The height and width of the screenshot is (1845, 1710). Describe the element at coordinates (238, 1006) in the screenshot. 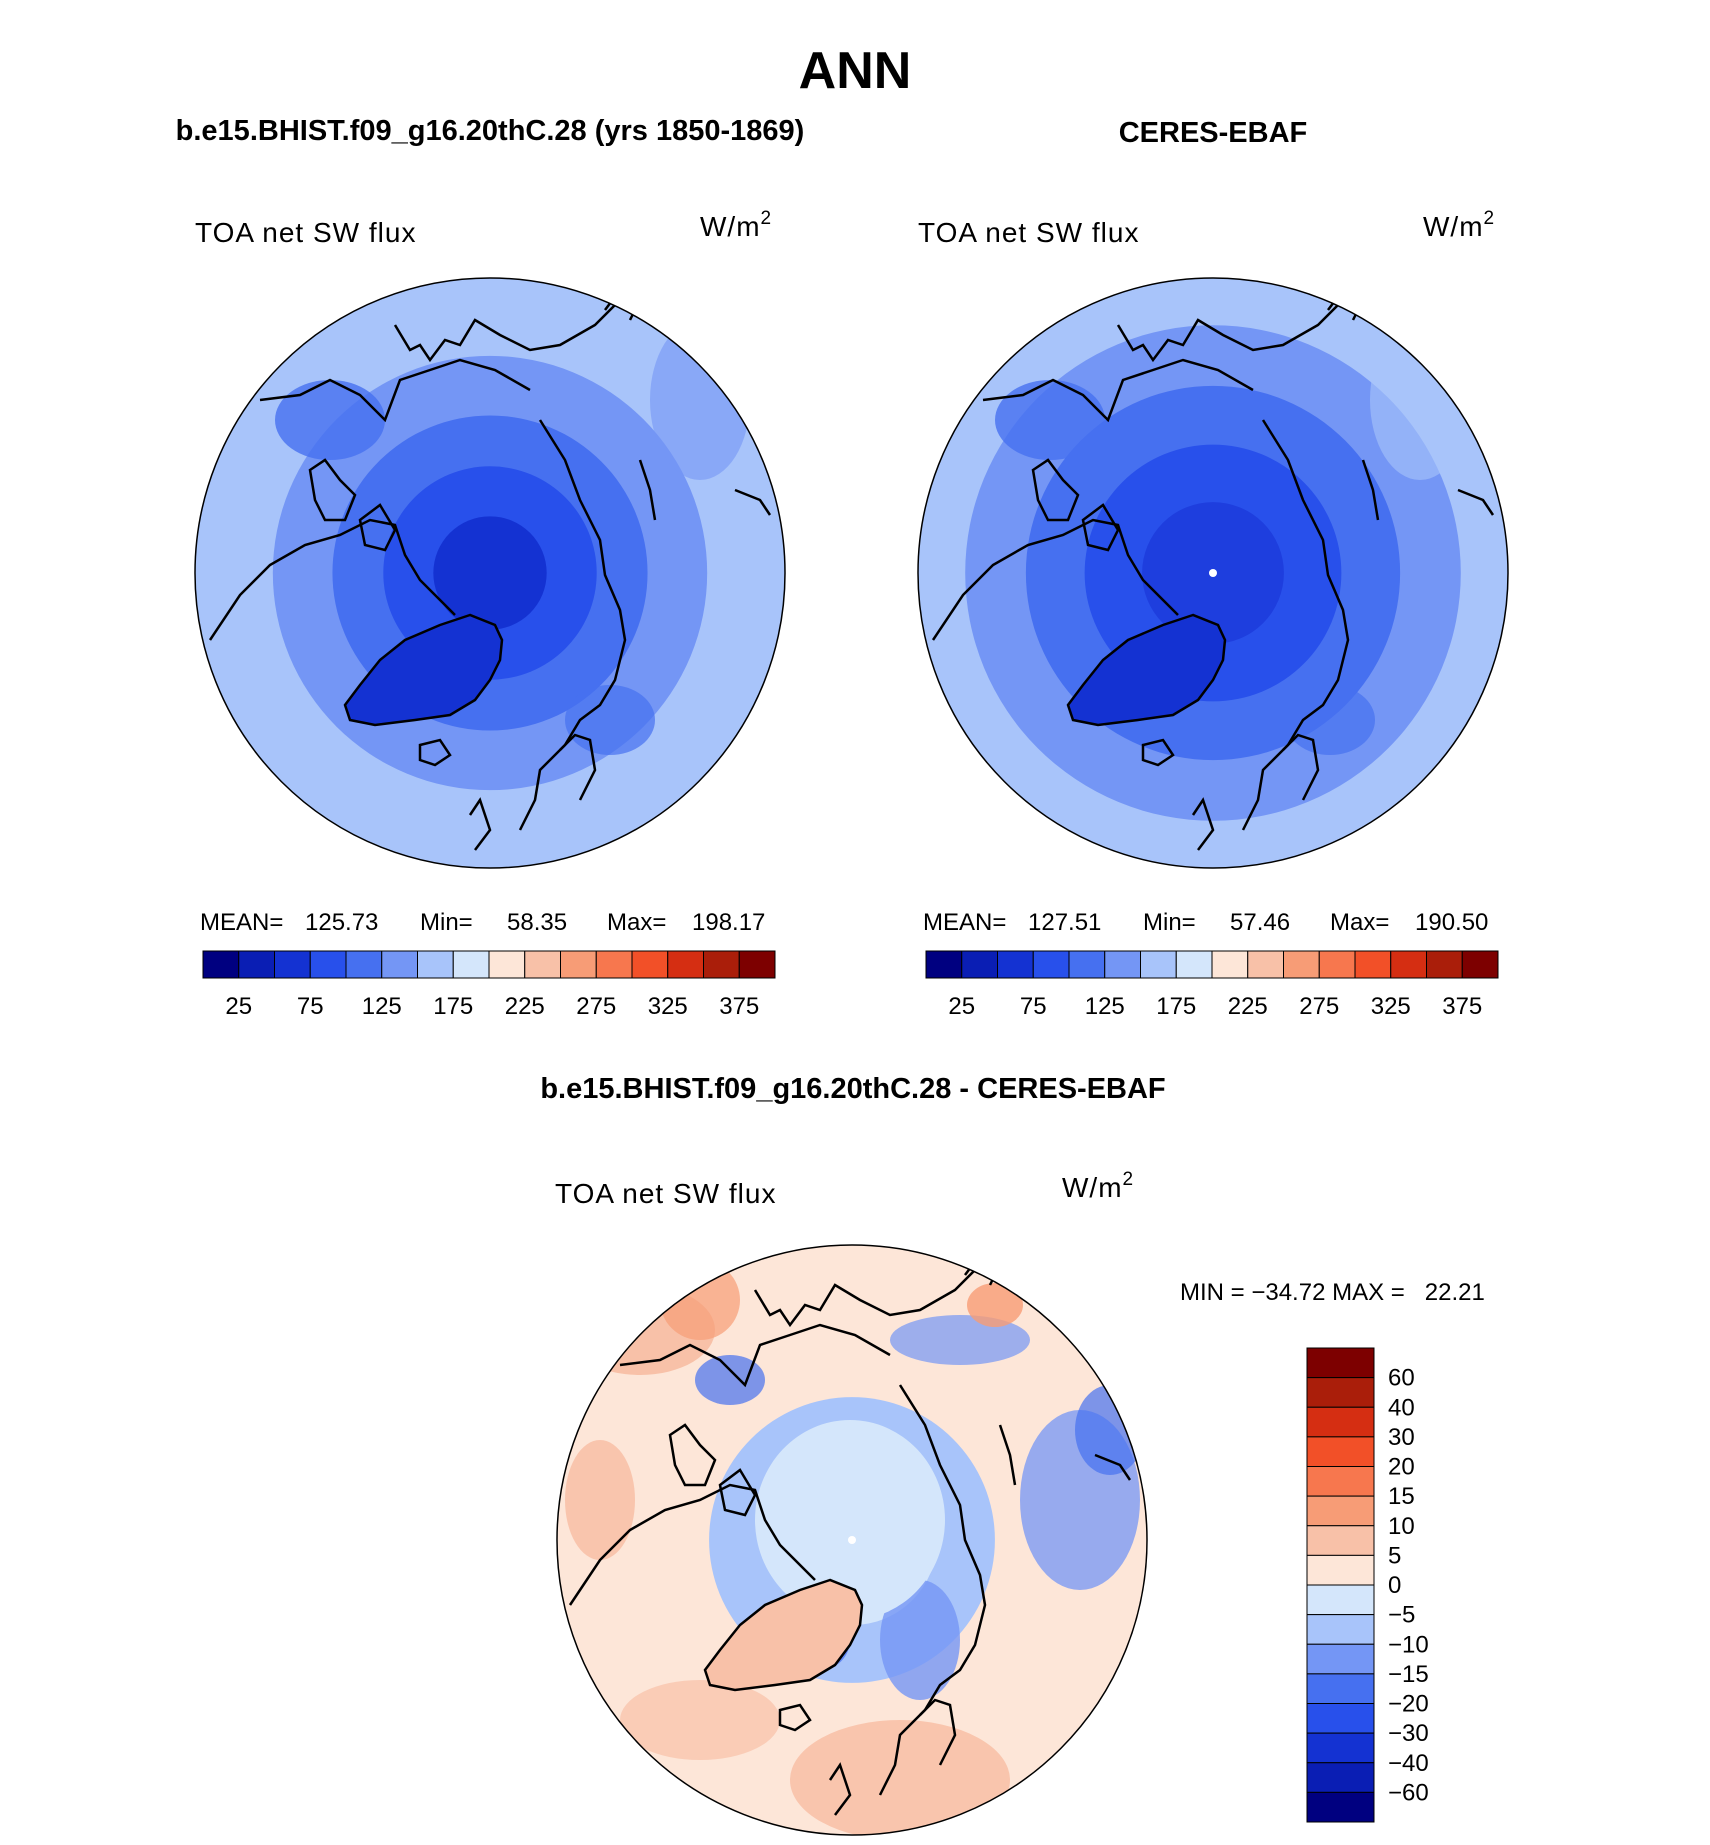

I see `colorbar-model-tick-0: 25` at that location.